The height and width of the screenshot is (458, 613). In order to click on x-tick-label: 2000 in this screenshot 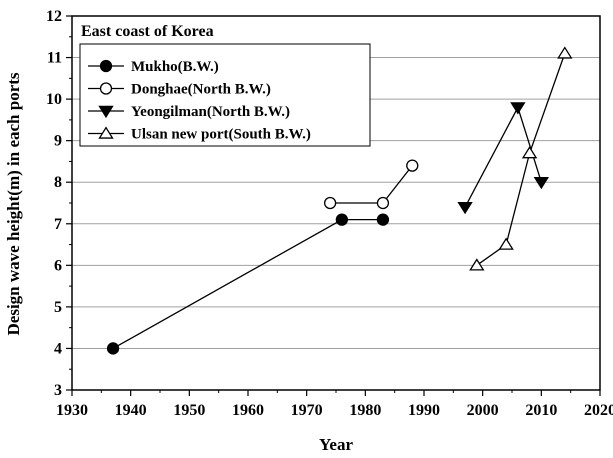, I will do `click(483, 410)`.